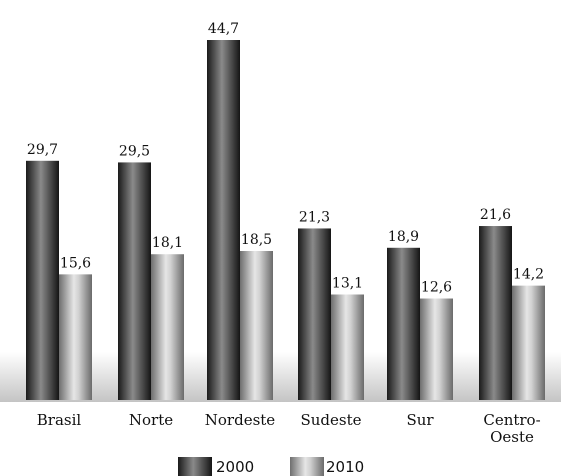  I want to click on value-label-2010-0: 15,6, so click(75, 263).